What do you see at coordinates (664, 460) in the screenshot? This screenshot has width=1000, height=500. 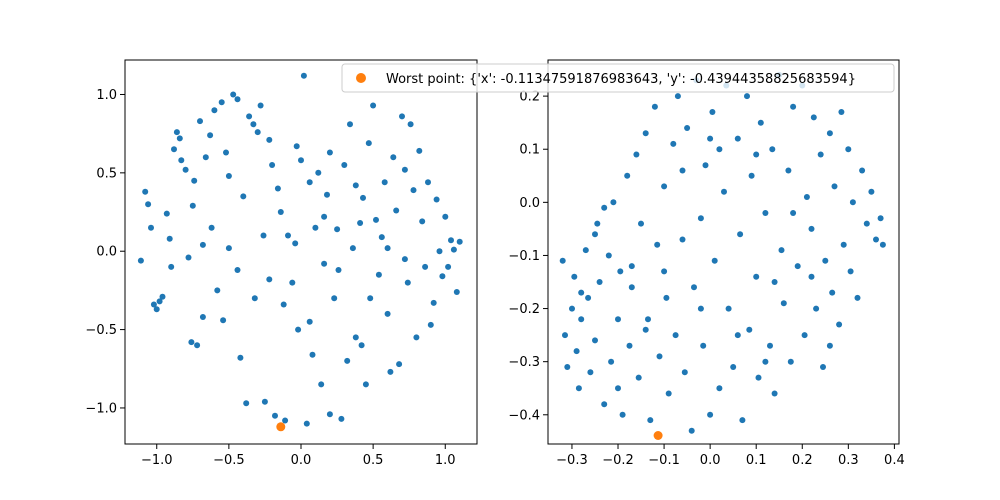 I see `x-tick-label: −0.1` at bounding box center [664, 460].